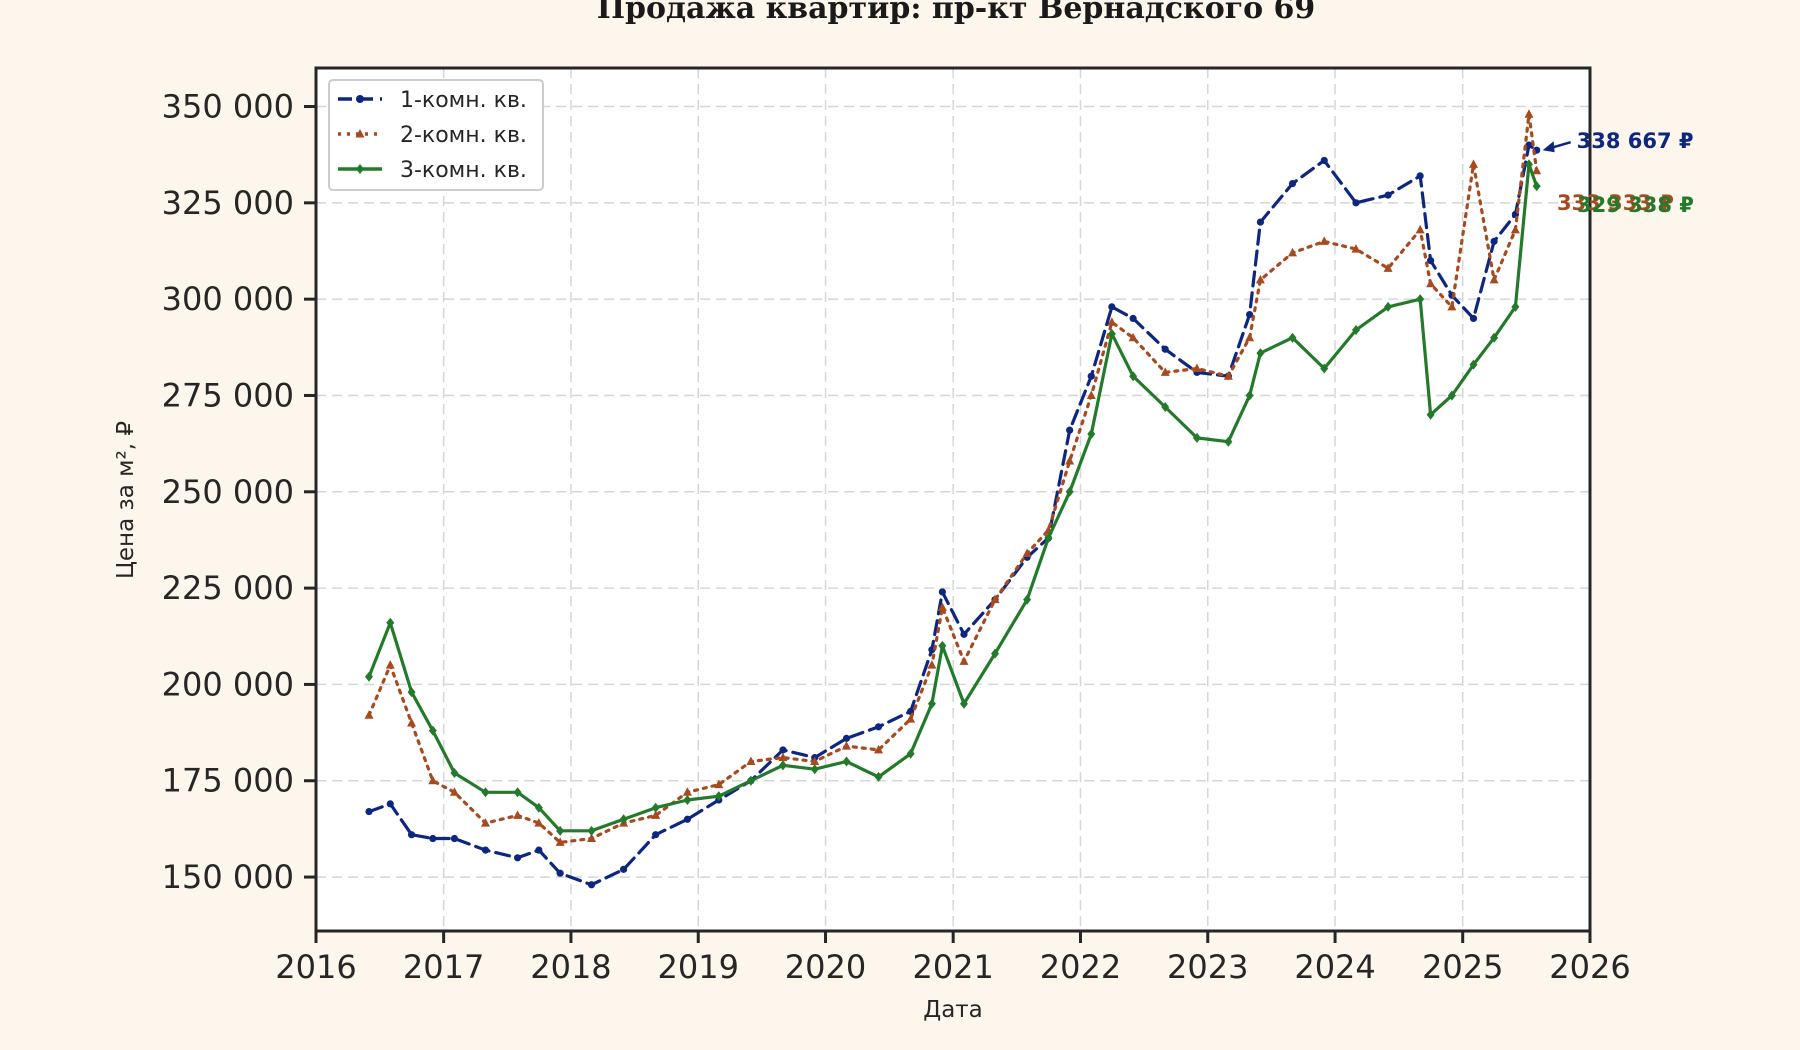 The image size is (1800, 1050). I want to click on y-axis-label: Цена за м², ₽, so click(126, 500).